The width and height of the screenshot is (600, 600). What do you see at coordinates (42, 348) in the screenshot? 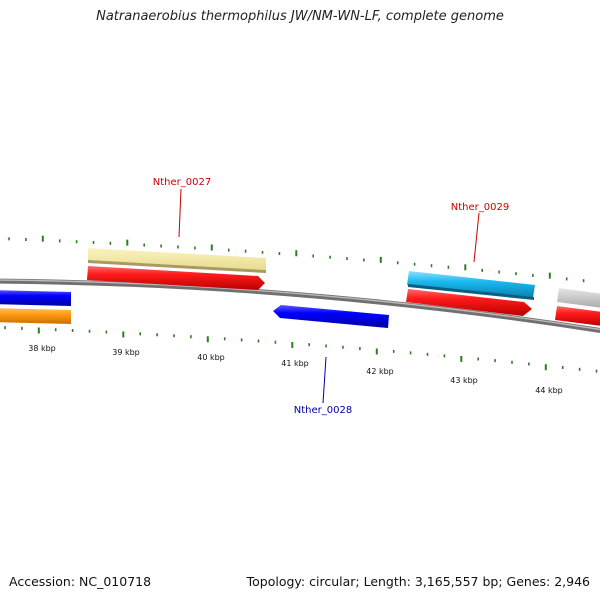
I see `scale-label: 38 kbp` at bounding box center [42, 348].